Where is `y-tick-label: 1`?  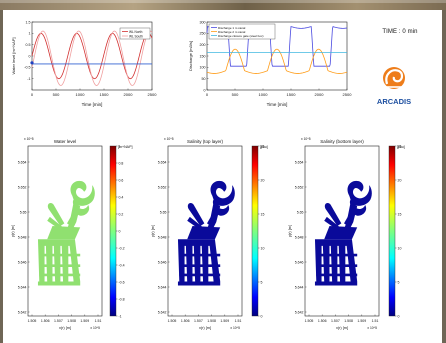 y-tick-label: 1 is located at coordinates (30, 34).